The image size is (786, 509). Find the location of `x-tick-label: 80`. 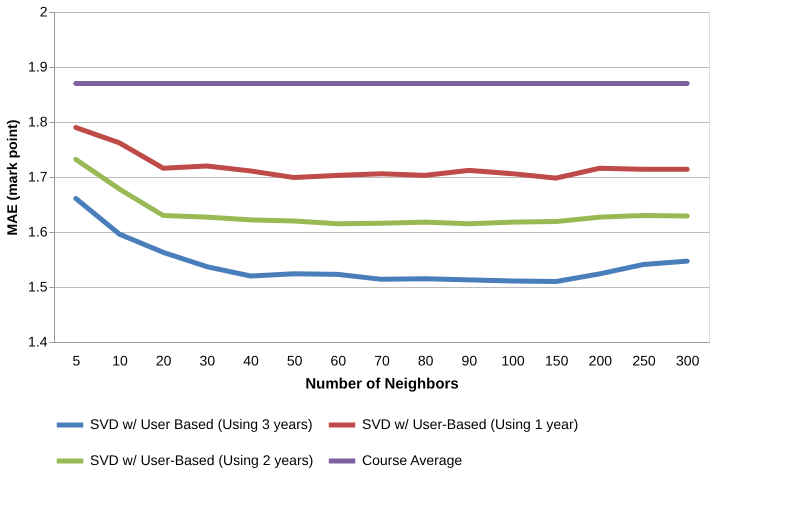

x-tick-label: 80 is located at coordinates (426, 360).